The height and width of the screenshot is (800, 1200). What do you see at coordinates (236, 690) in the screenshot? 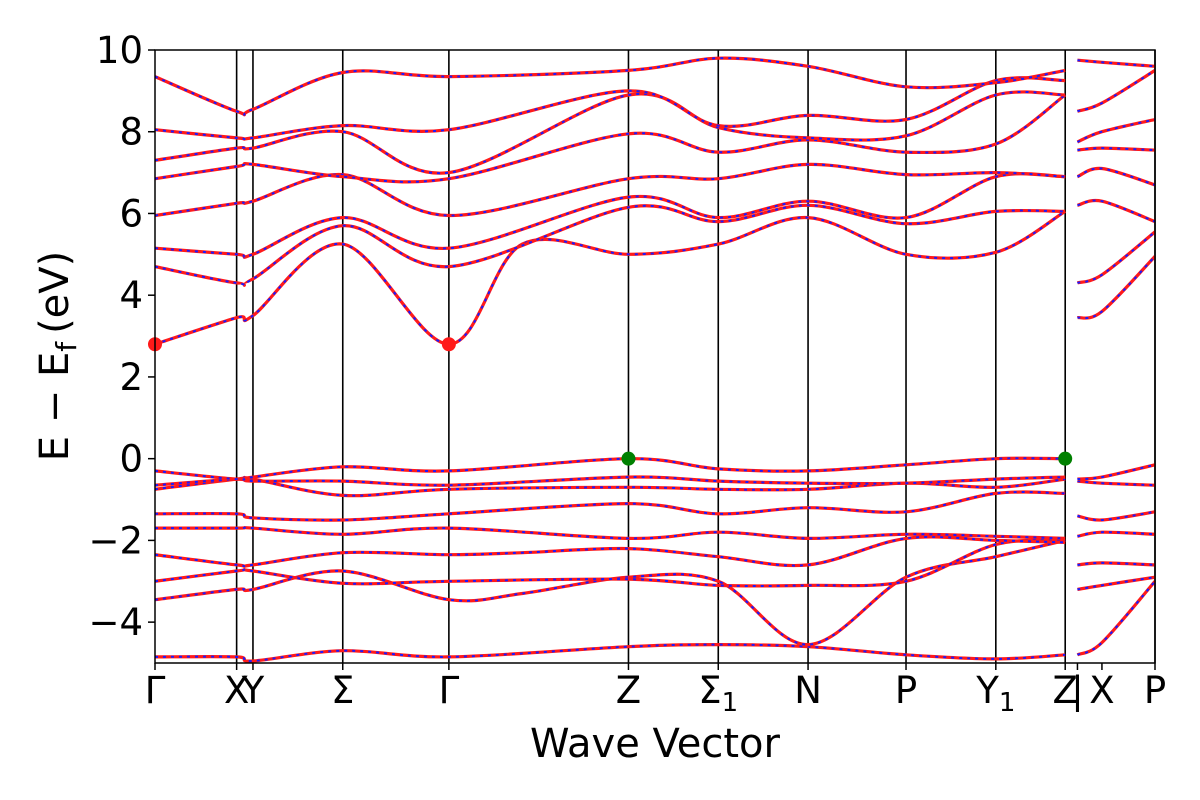
I see `x-tick-label-1: X` at bounding box center [236, 690].